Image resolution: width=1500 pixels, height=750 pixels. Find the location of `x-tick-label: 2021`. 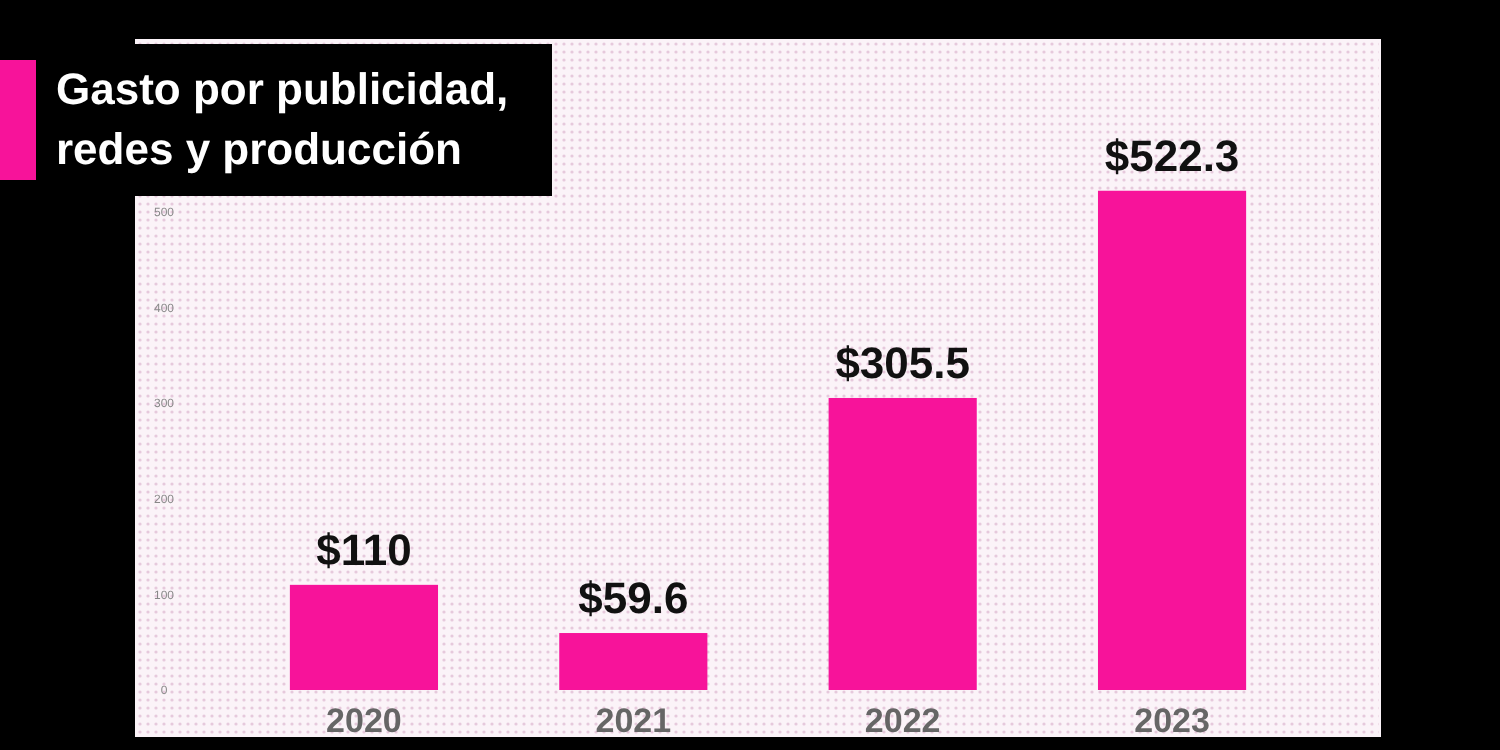

x-tick-label: 2021 is located at coordinates (633, 721).